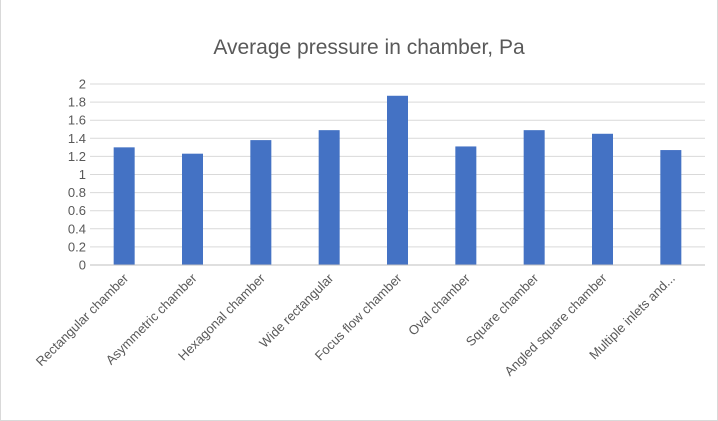  Describe the element at coordinates (439, 304) in the screenshot. I see `x-tick-label: Oval chamber` at that location.